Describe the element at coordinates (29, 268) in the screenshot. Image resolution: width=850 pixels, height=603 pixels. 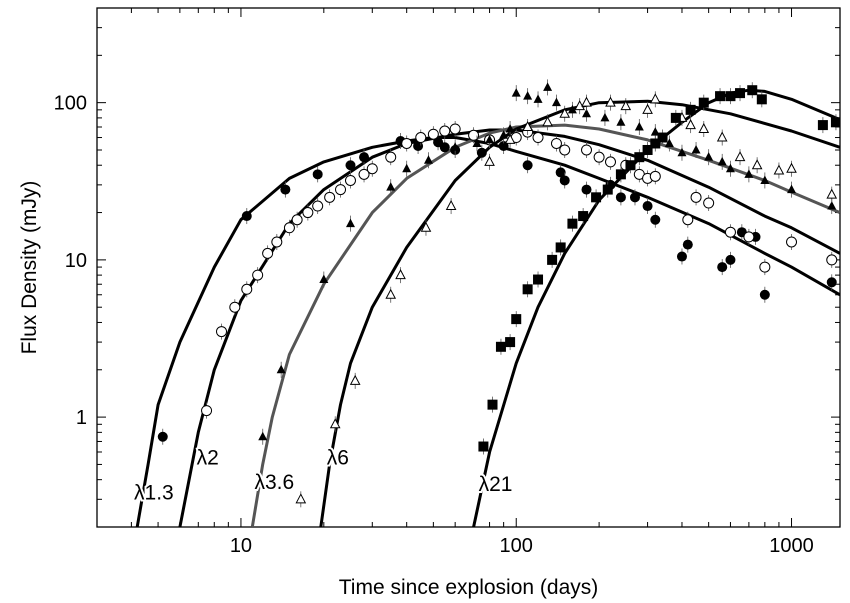
I see `y-axis-title: Flux Density (mJy)` at that location.